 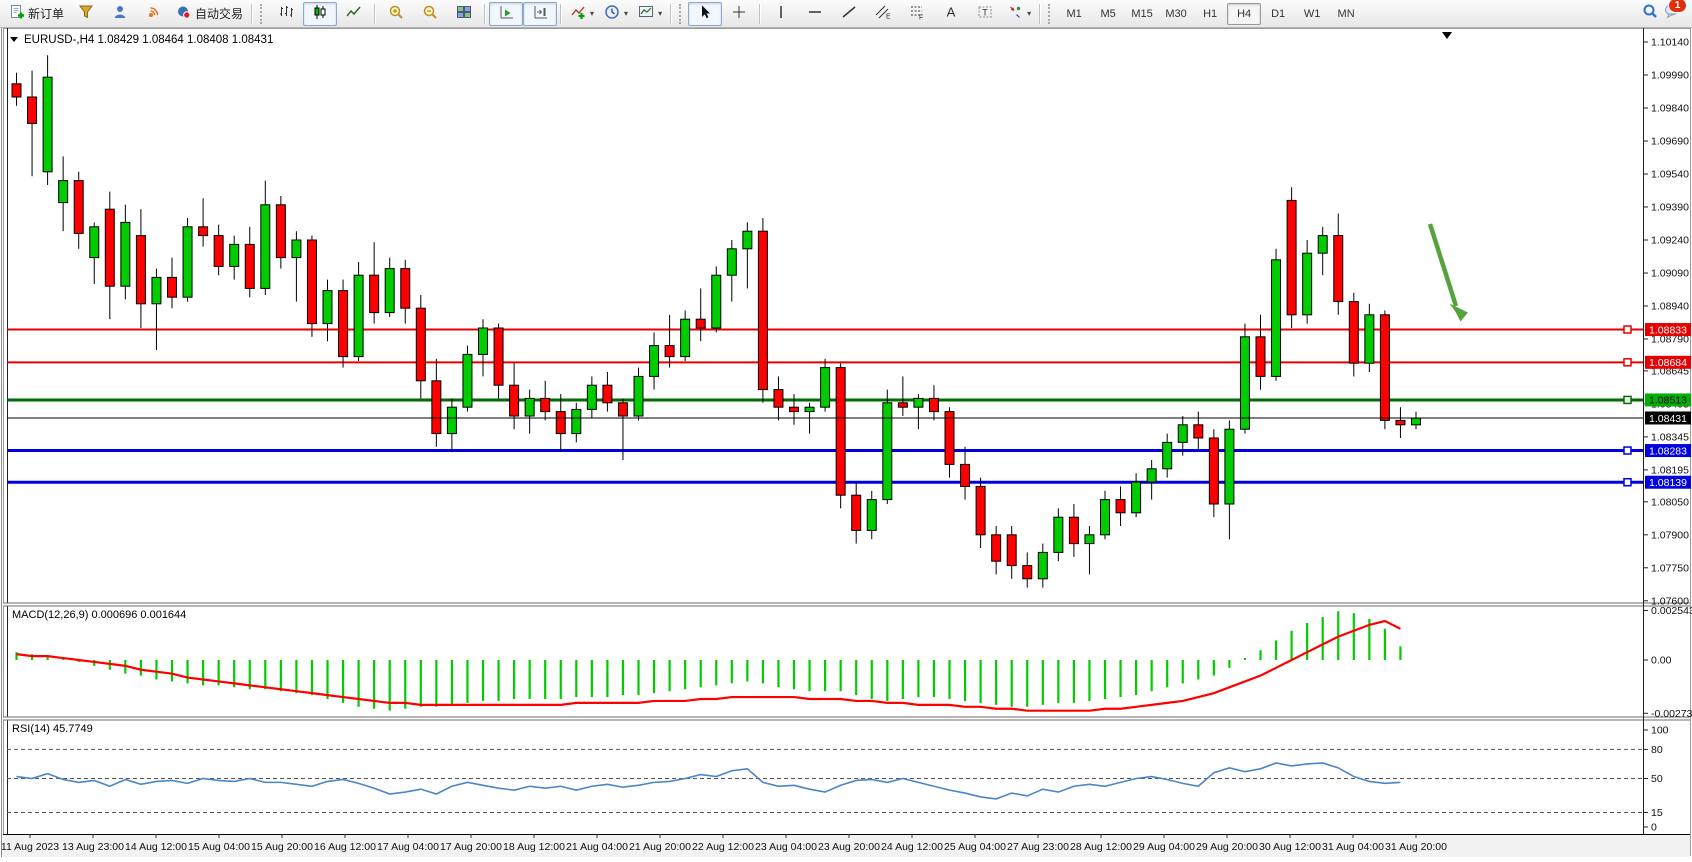 What do you see at coordinates (14, 39) in the screenshot?
I see `one-click-trading-toggle-icon` at bounding box center [14, 39].